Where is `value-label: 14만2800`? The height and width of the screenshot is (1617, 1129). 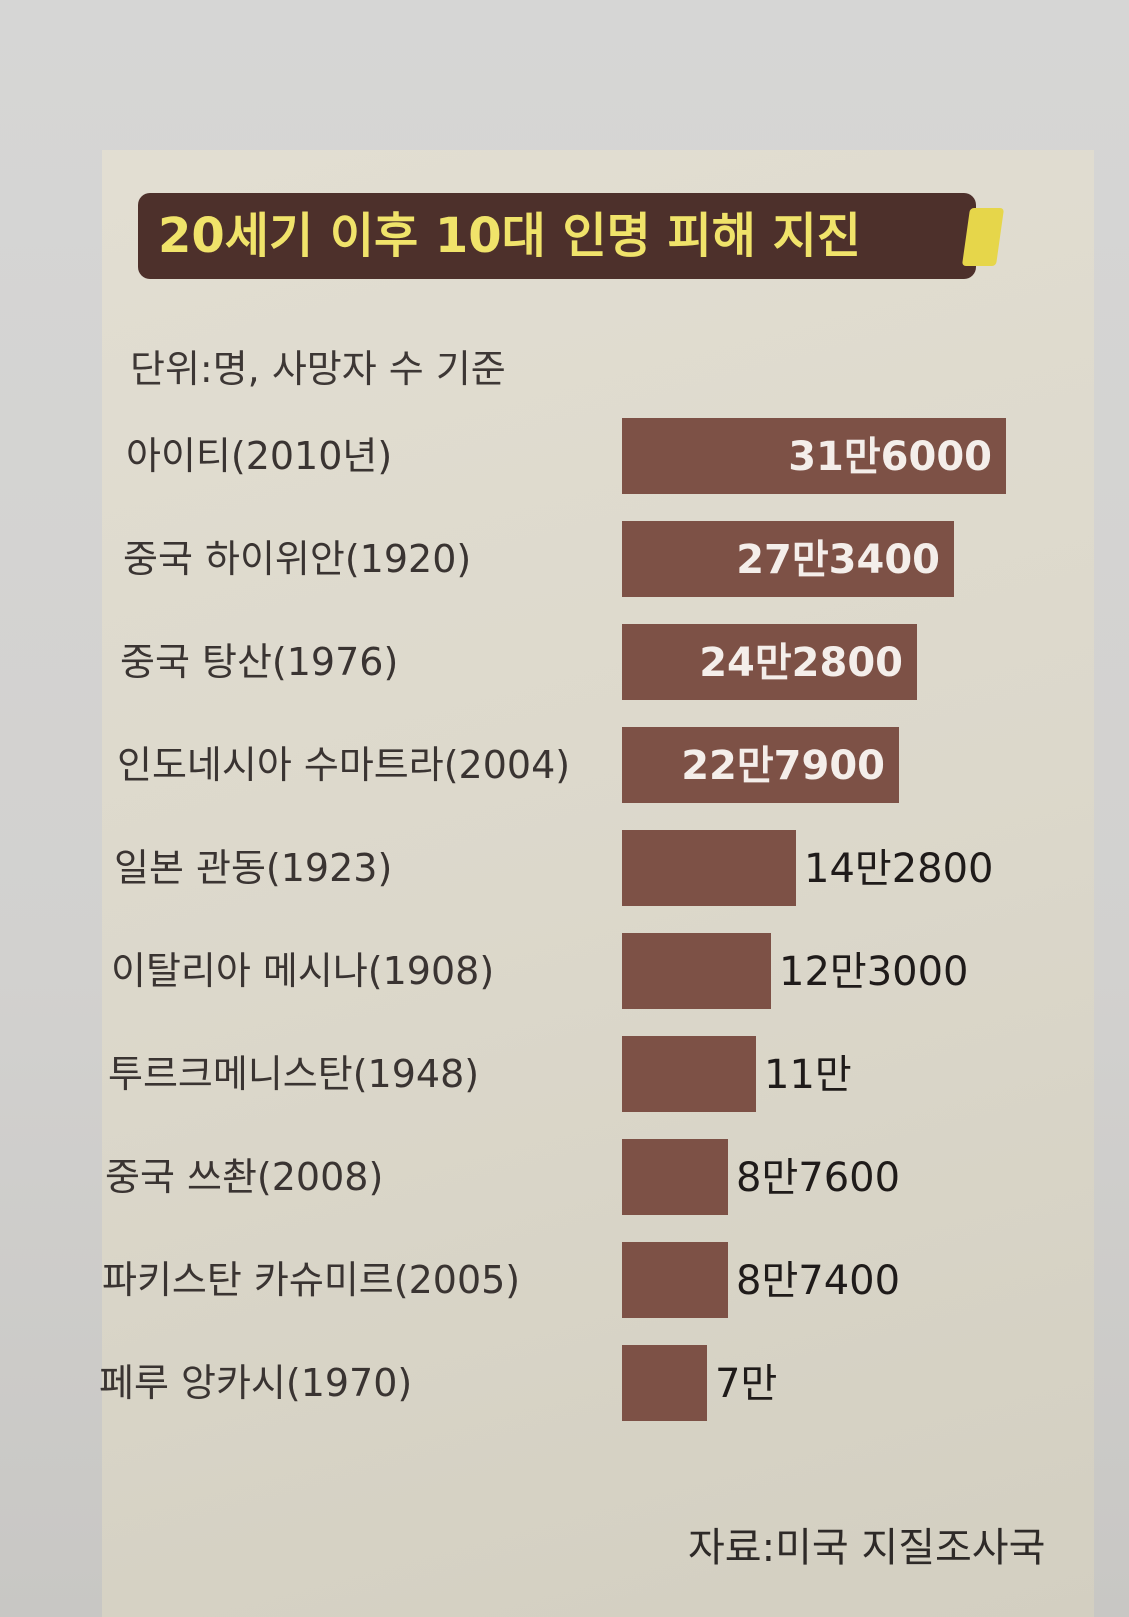
value-label: 14만2800 is located at coordinates (899, 869).